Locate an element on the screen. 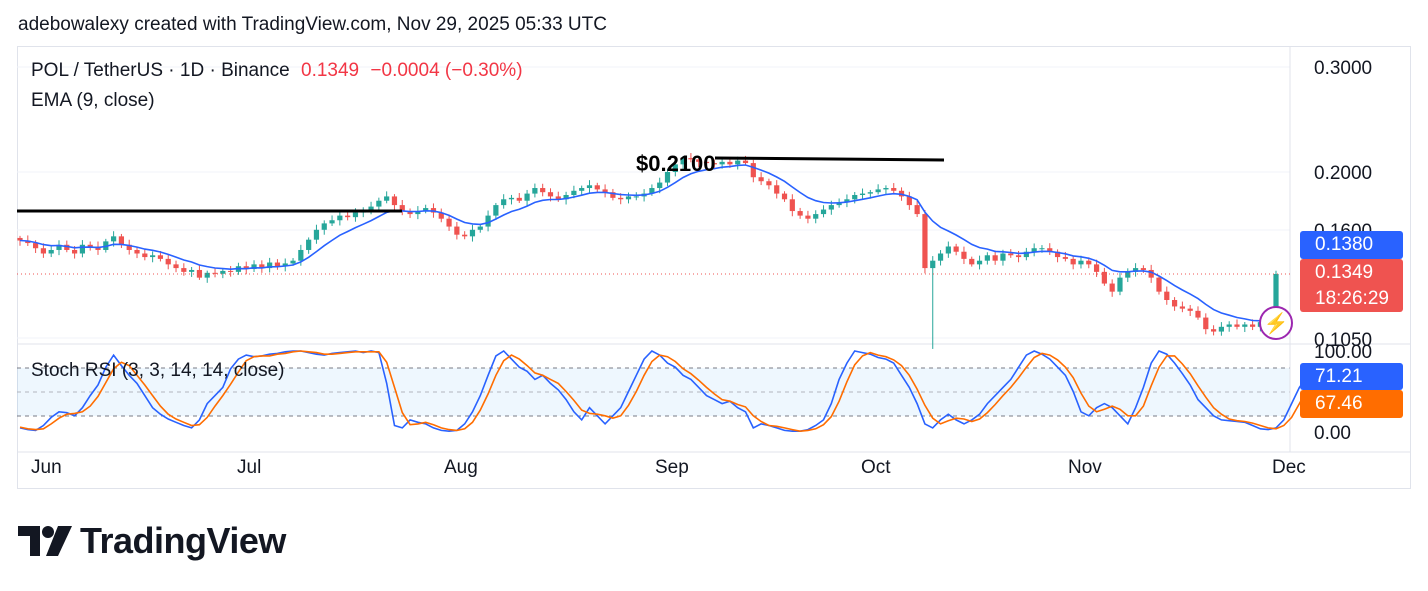 This screenshot has height=591, width=1428. annotation-label: $0.2100 is located at coordinates (676, 163).